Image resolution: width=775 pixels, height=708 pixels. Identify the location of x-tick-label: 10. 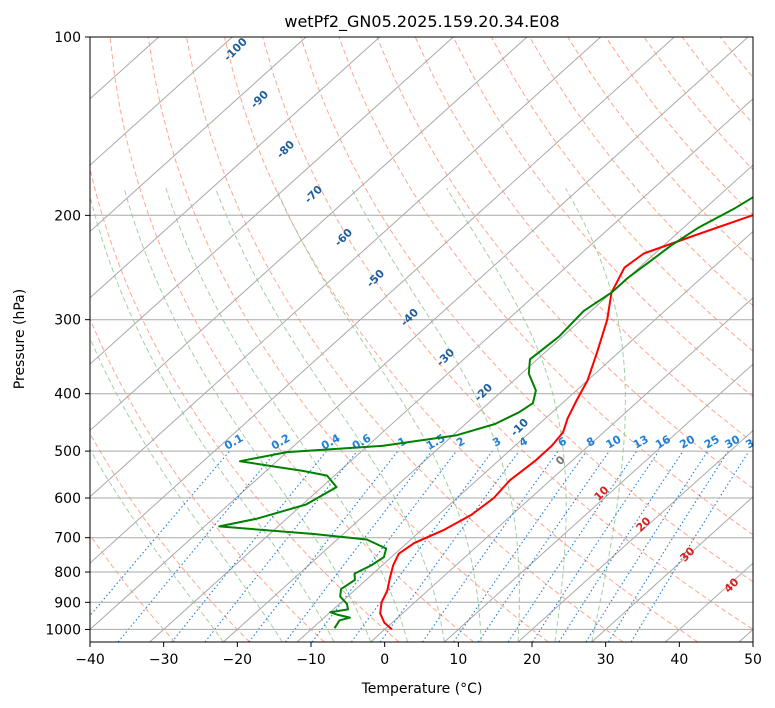
(458, 660).